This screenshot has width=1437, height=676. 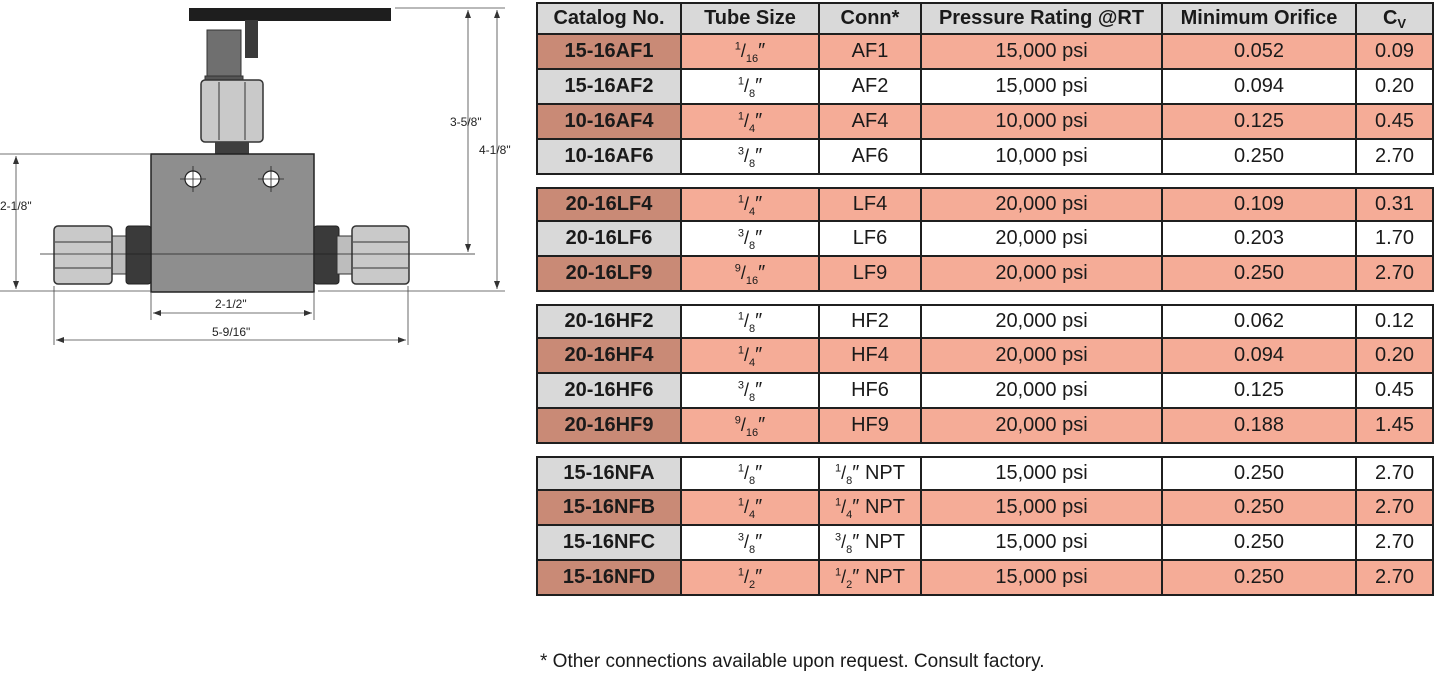 What do you see at coordinates (1390, 17) in the screenshot?
I see `header-cv-main: C` at bounding box center [1390, 17].